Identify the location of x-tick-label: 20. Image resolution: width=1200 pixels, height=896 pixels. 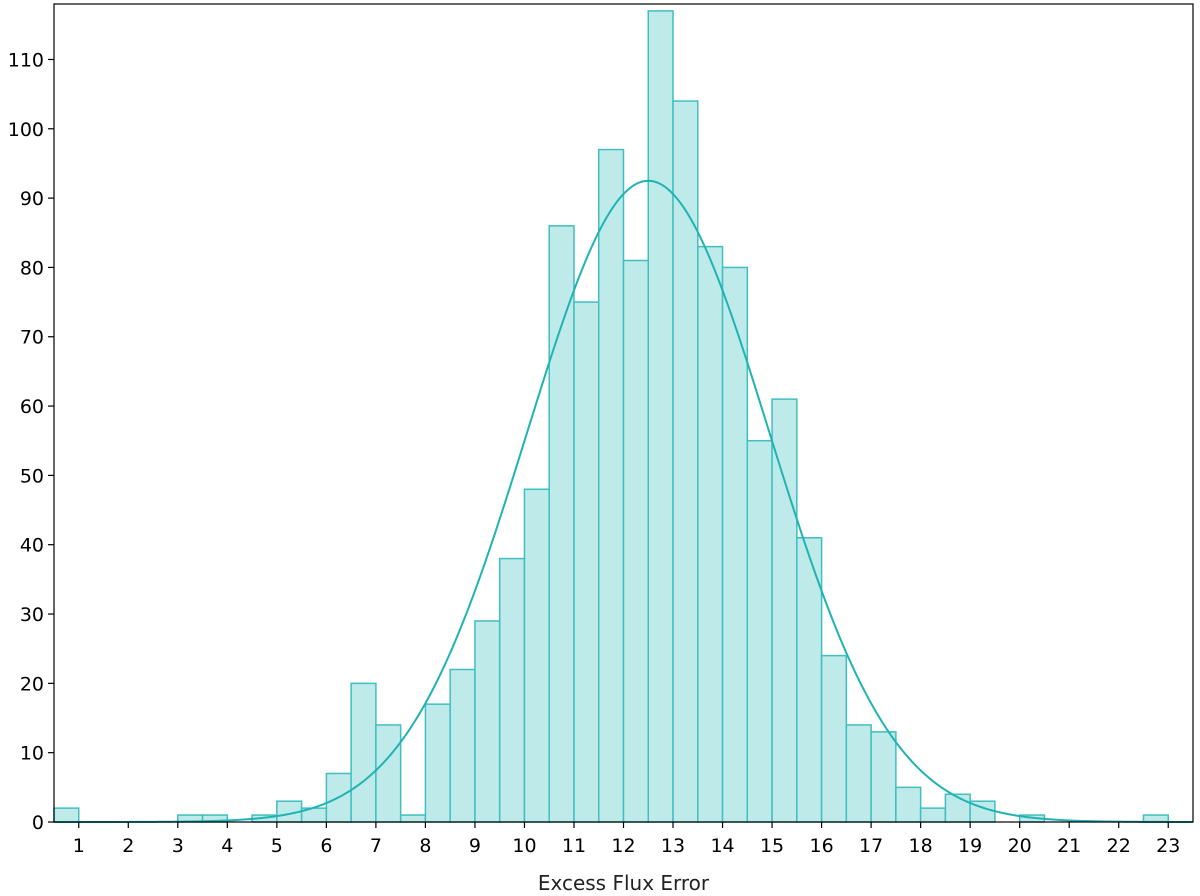
(1020, 846).